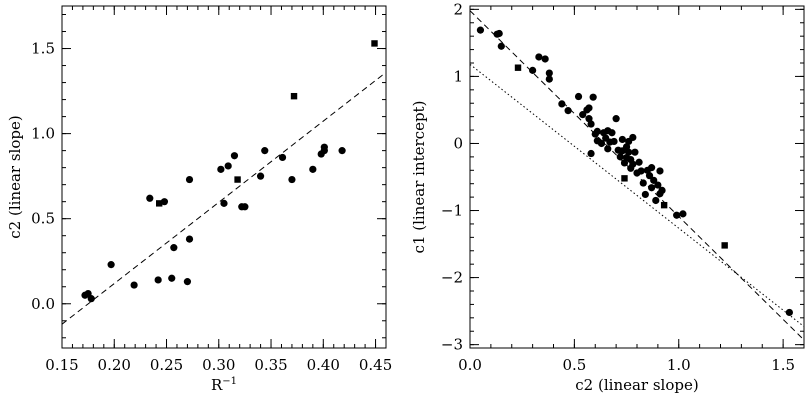 The height and width of the screenshot is (406, 811). What do you see at coordinates (270, 365) in the screenshot?
I see `x-tick-label: 0.35` at bounding box center [270, 365].